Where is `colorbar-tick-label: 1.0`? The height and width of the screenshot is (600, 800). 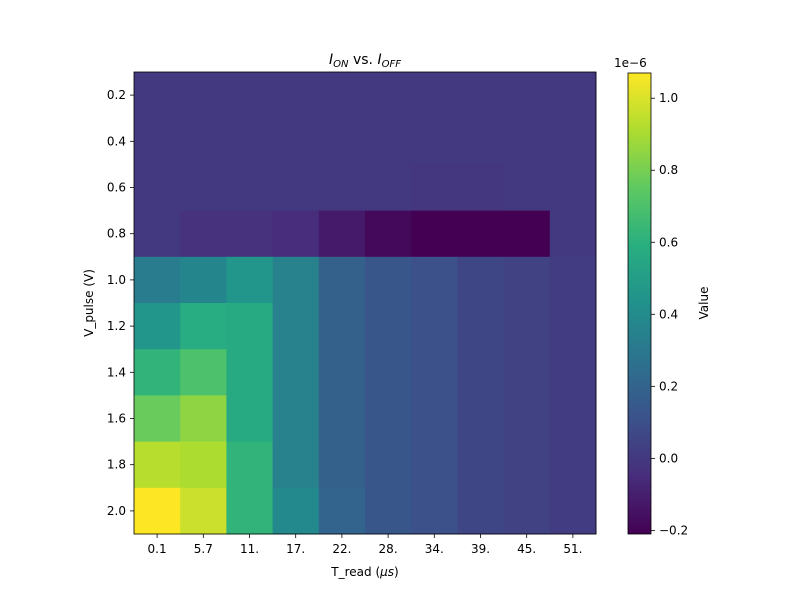 colorbar-tick-label: 1.0 is located at coordinates (668, 98).